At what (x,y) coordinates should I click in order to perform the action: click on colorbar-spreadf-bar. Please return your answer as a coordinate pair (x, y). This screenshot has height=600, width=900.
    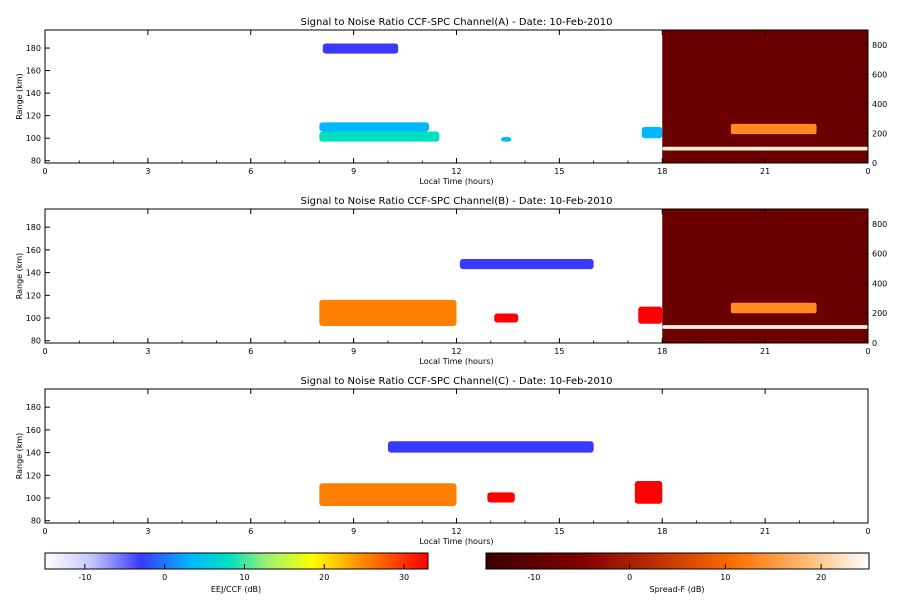
    Looking at the image, I should click on (677, 561).